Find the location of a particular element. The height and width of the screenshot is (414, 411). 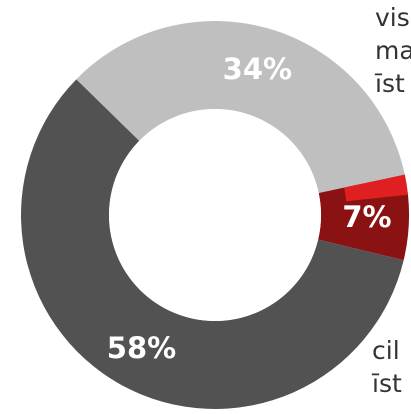

side-text-line: vis is located at coordinates (392, 17).